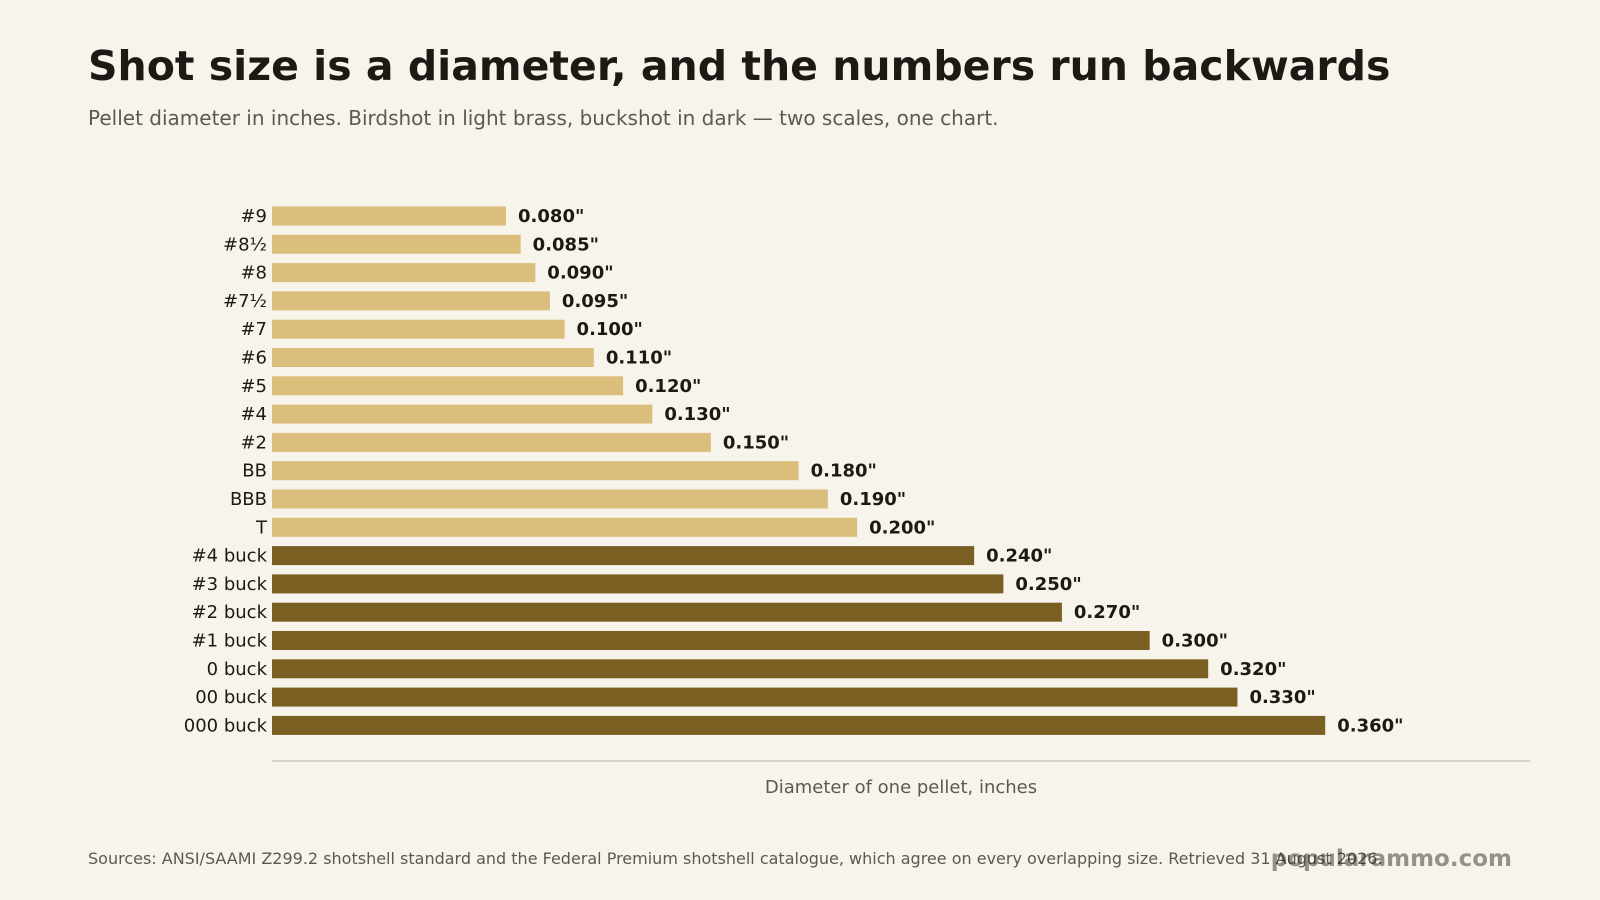 This screenshot has width=1600, height=900. Describe the element at coordinates (261, 527) in the screenshot. I see `category-label: T` at that location.